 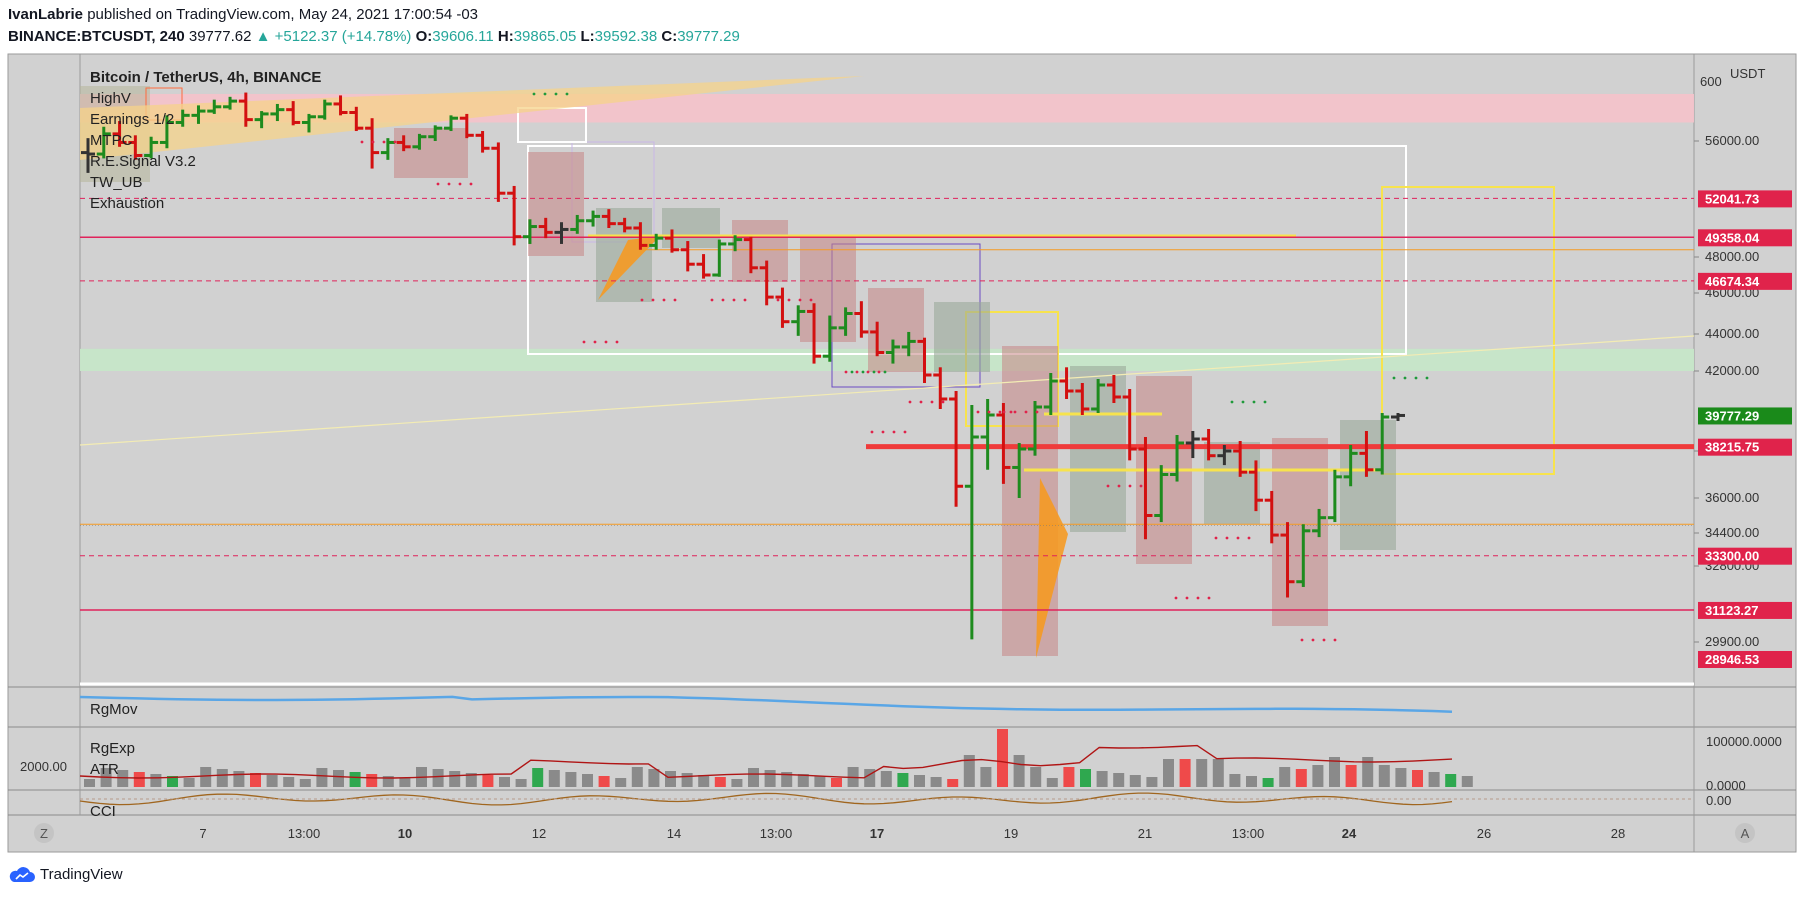 What do you see at coordinates (1726, 785) in the screenshot?
I see `volume-zero-value: 0.0000` at bounding box center [1726, 785].